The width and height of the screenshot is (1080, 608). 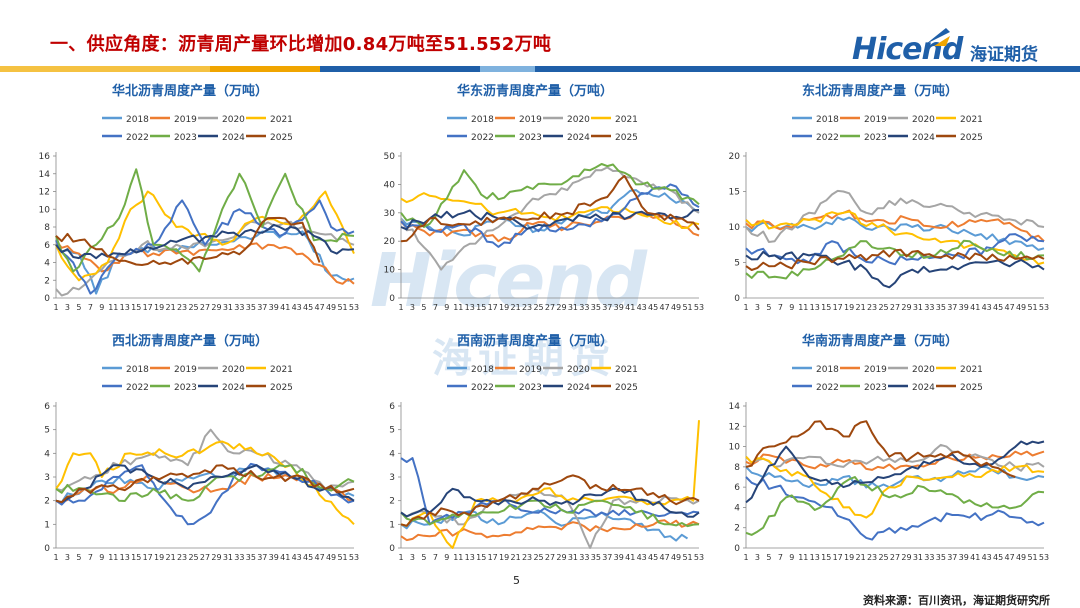 What do you see at coordinates (189, 91) in the screenshot?
I see `chart-title: 华北沥青周度产量（万吨）` at bounding box center [189, 91].